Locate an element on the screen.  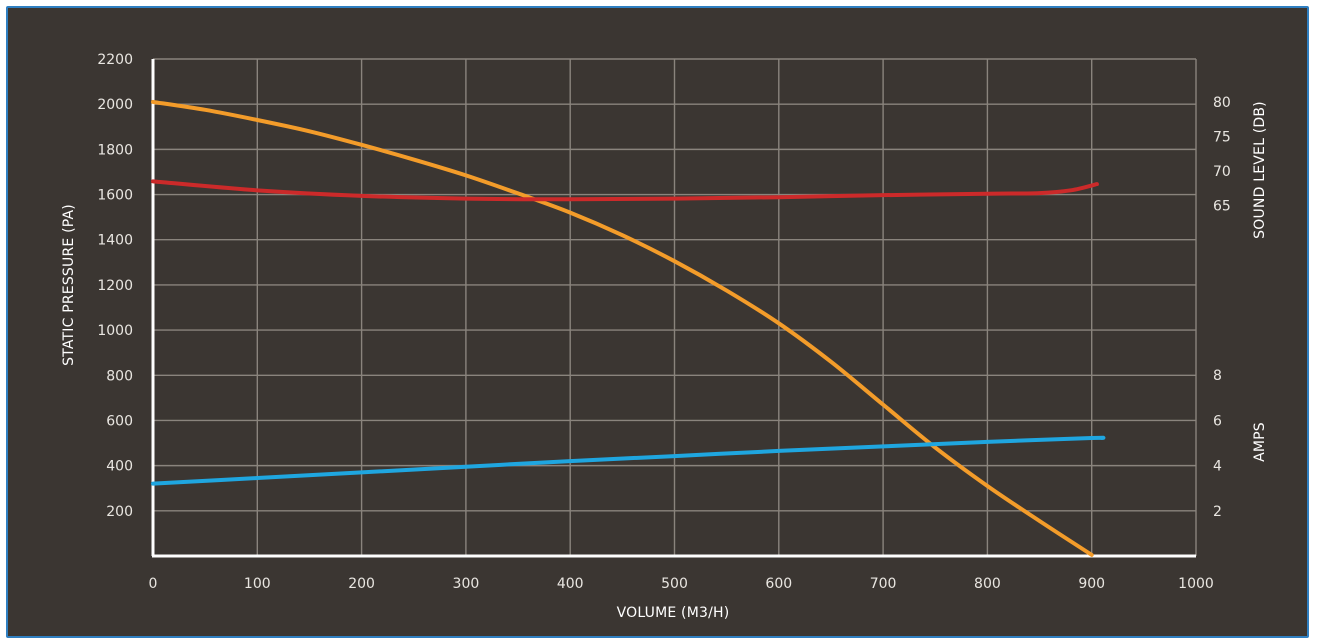
x-tick-label: 500 is located at coordinates (674, 584).